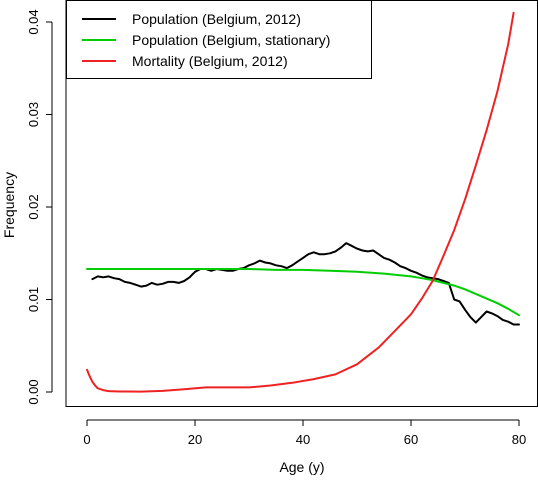 The height and width of the screenshot is (483, 538). Describe the element at coordinates (301, 467) in the screenshot. I see `x-axis-title: Age (y)` at that location.